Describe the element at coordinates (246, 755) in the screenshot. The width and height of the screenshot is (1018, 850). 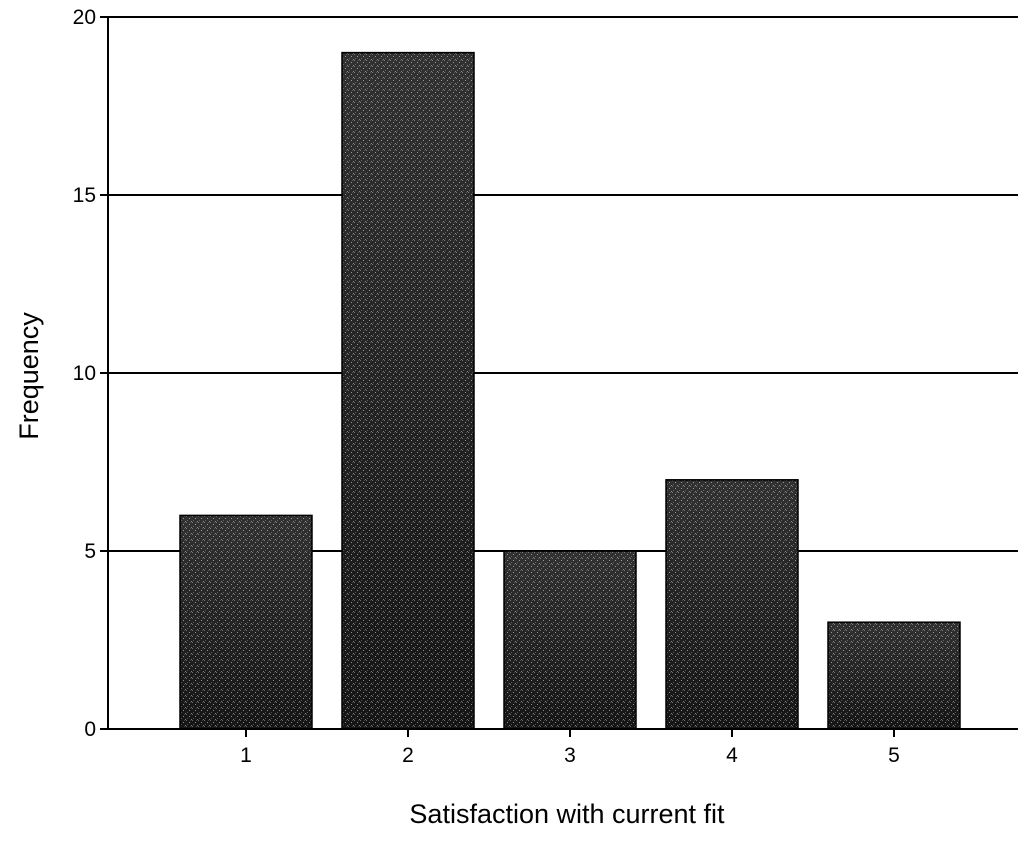
I see `x-tick-label: 1` at that location.